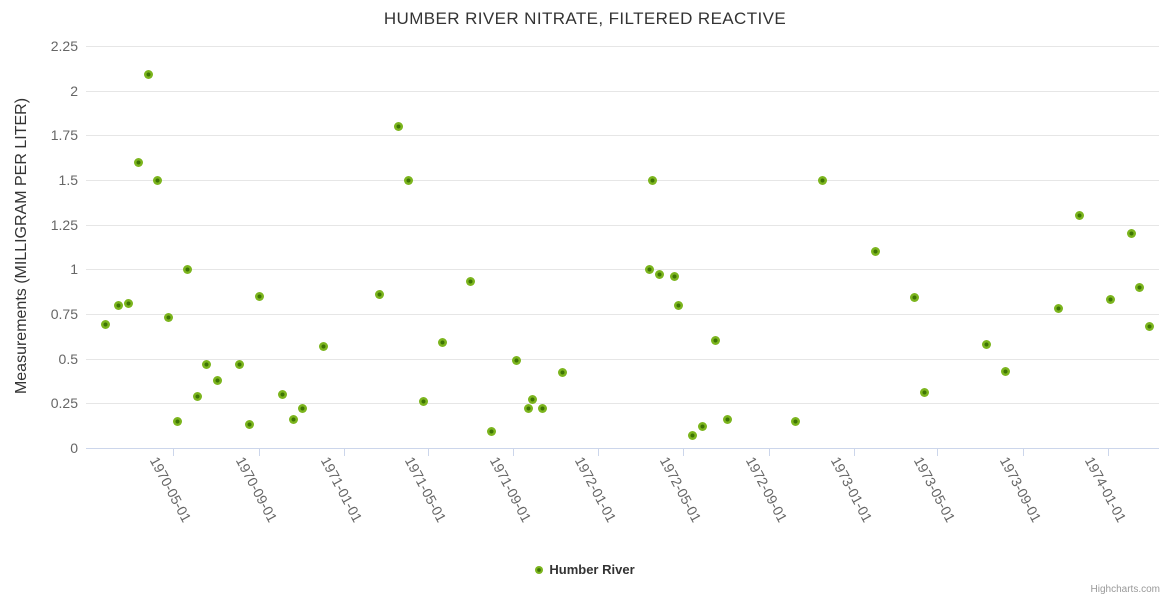 The height and width of the screenshot is (600, 1170). I want to click on y-axis-tick-label: 2.25, so click(64, 46).